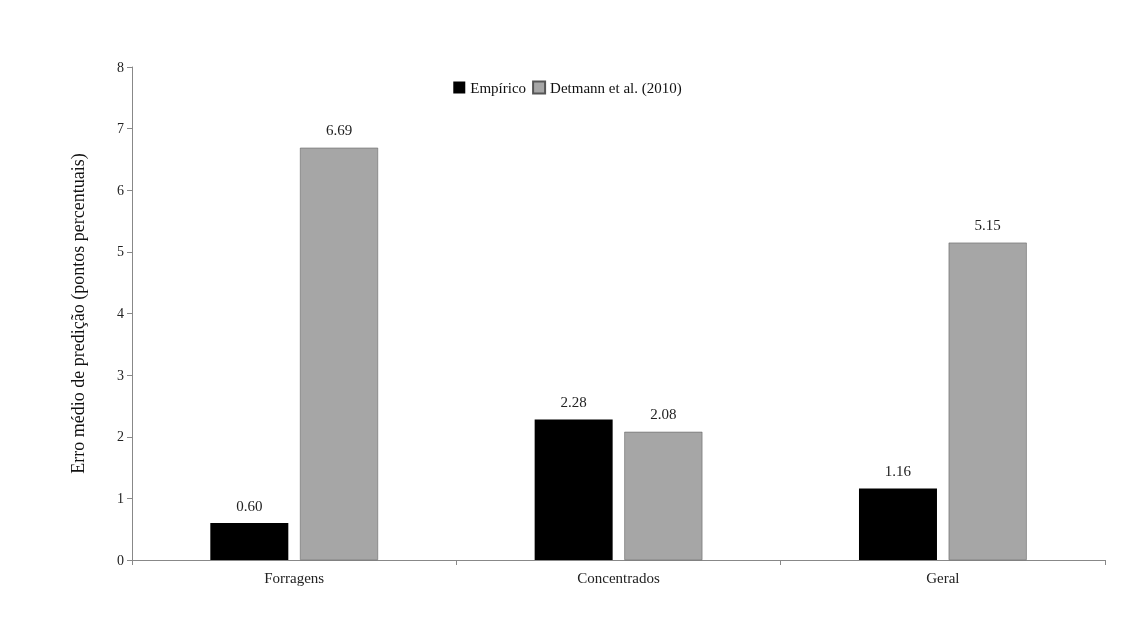 The height and width of the screenshot is (635, 1135). Describe the element at coordinates (120, 437) in the screenshot. I see `y-tick-label: 2` at that location.